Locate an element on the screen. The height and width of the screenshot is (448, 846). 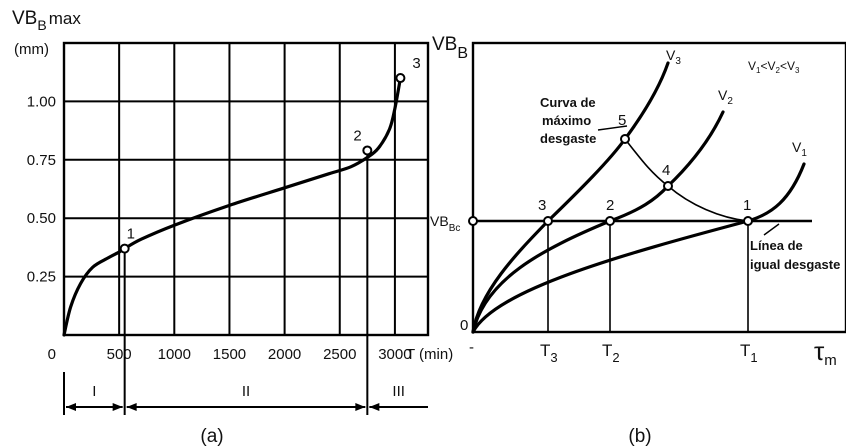
chart-a-point-label: 1 is located at coordinates (131, 234).